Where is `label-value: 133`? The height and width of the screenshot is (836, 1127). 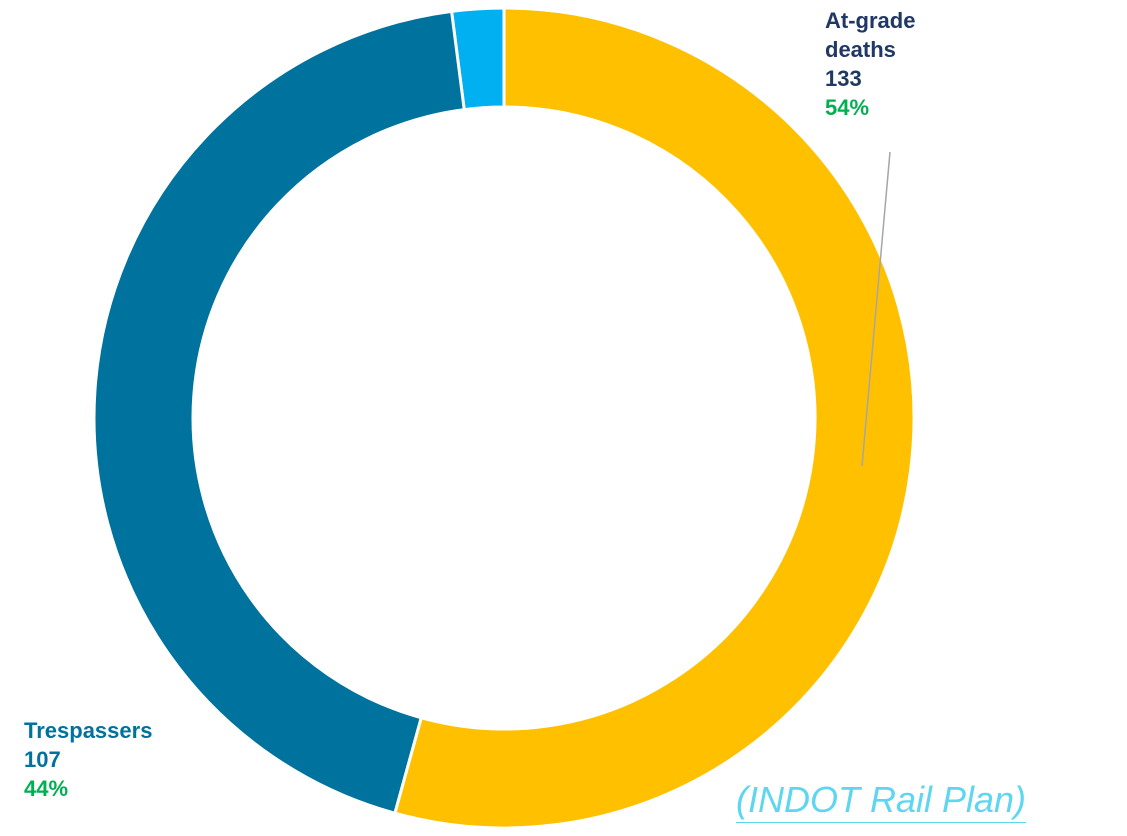 label-value: 133 is located at coordinates (843, 78).